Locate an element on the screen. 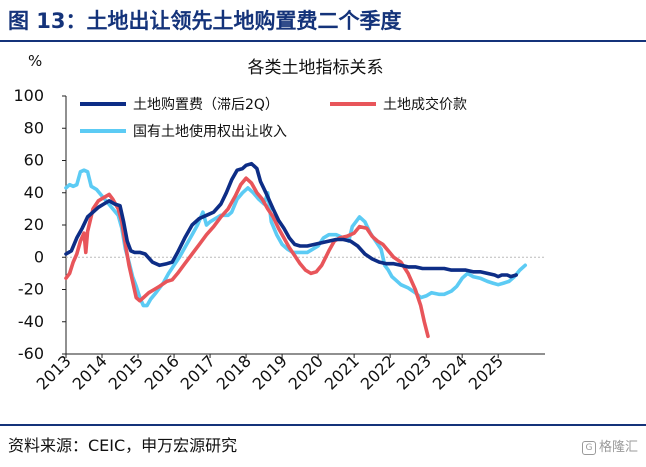 This screenshot has height=467, width=646. y-tick-label: 0 is located at coordinates (39, 256).